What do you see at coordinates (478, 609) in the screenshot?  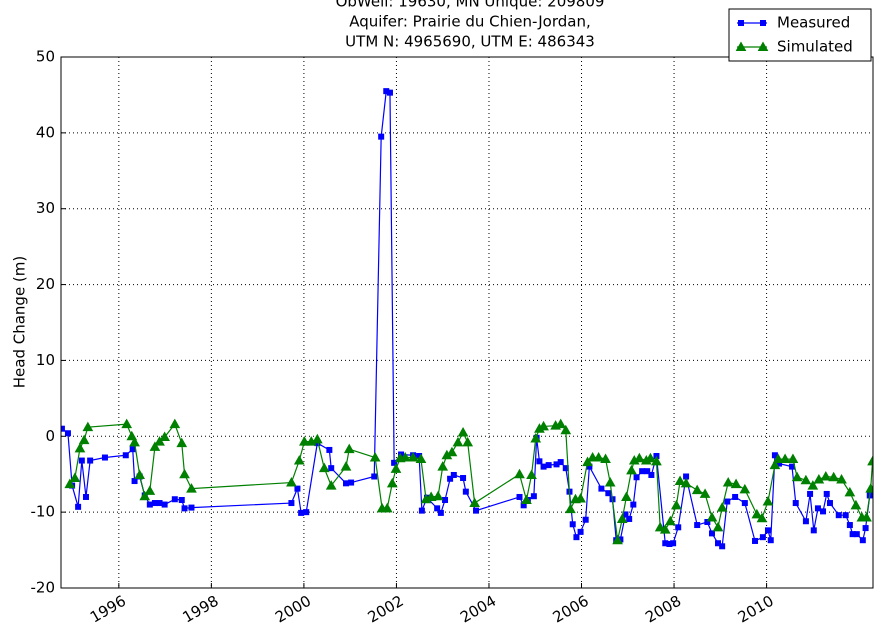 I see `x-tick-label: 2004` at bounding box center [478, 609].